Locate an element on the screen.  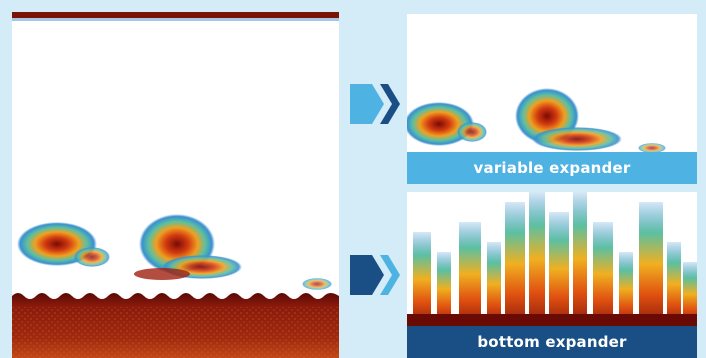
variable-expander-caption: variable expander is located at coordinates (552, 168).